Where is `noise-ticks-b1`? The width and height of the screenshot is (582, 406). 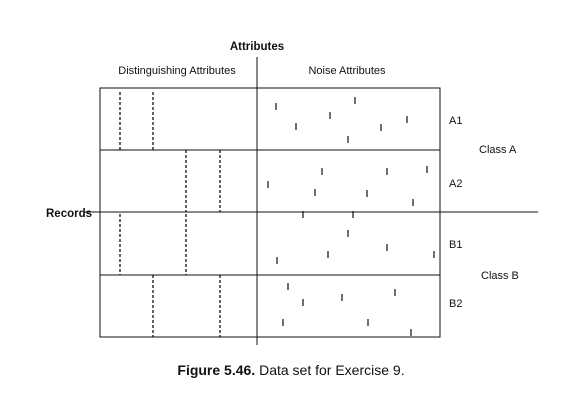 noise-ticks-b1 is located at coordinates (355, 237).